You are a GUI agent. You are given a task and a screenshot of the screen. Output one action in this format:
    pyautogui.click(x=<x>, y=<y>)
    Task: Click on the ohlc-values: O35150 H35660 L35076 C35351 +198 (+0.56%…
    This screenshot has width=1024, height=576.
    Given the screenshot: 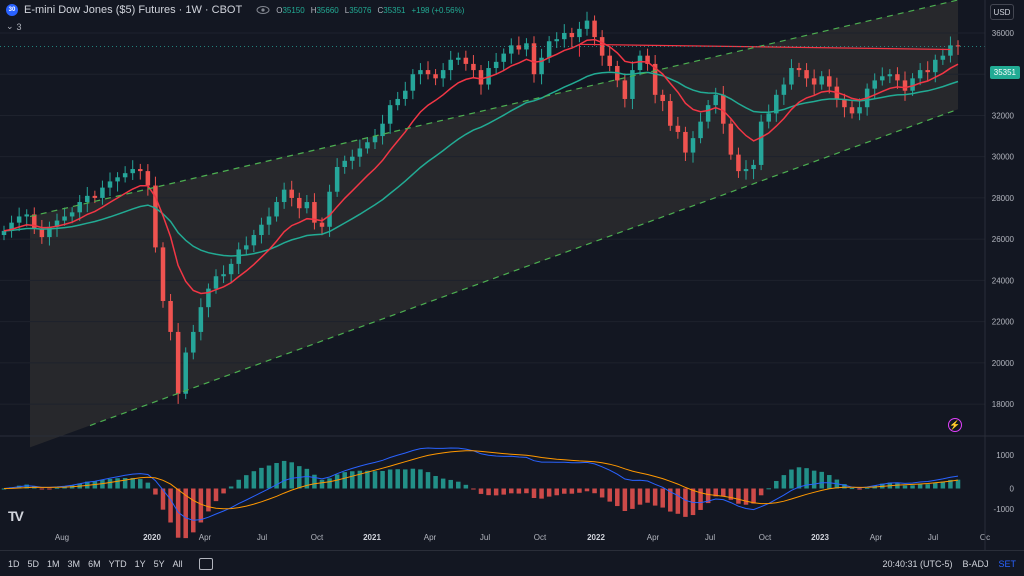 What is the action you would take?
    pyautogui.click(x=370, y=10)
    